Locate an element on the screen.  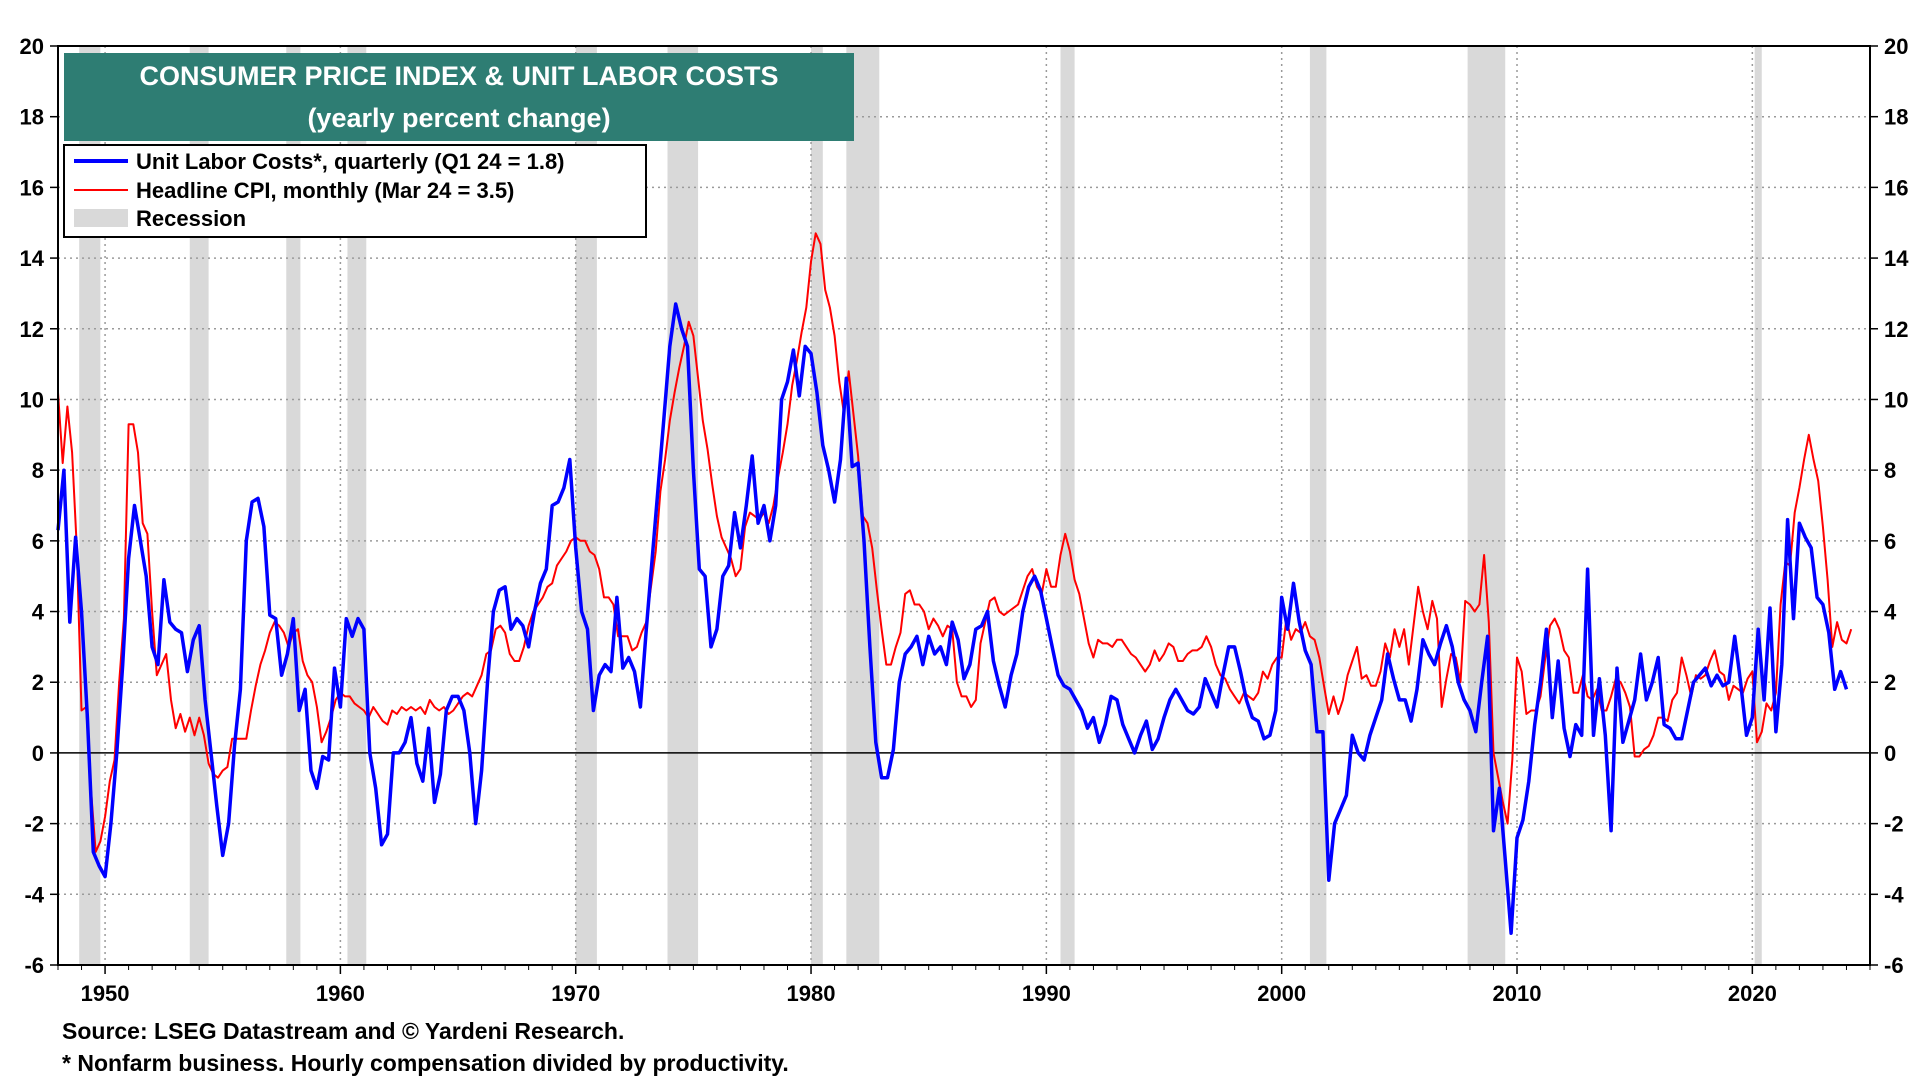
y-tick-label-right: 16 is located at coordinates (1896, 187).